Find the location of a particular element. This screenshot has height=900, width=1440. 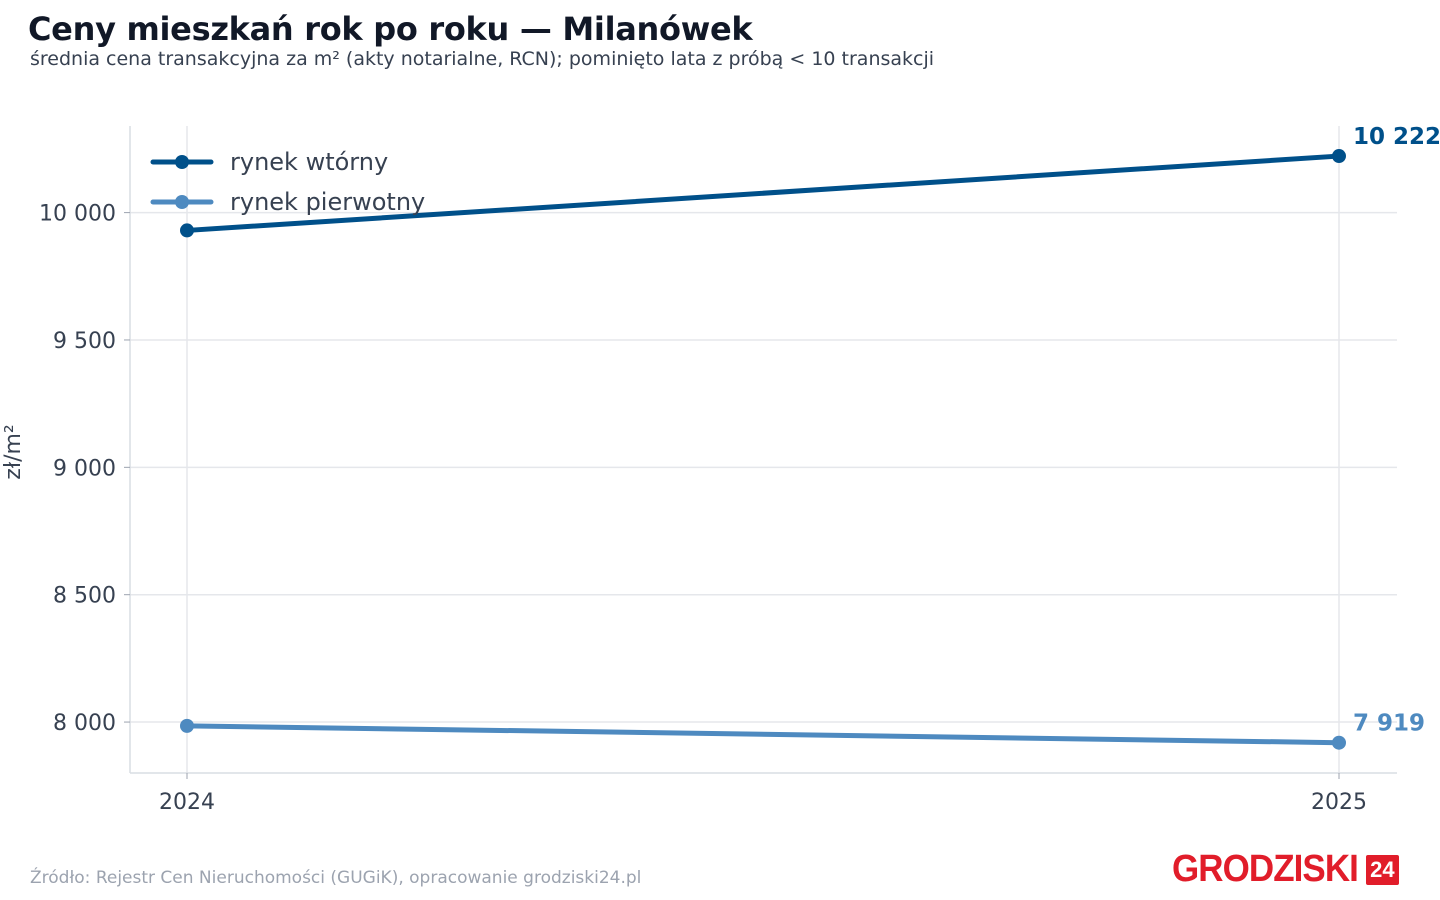

end-value-label: 10 222 is located at coordinates (1396, 137).